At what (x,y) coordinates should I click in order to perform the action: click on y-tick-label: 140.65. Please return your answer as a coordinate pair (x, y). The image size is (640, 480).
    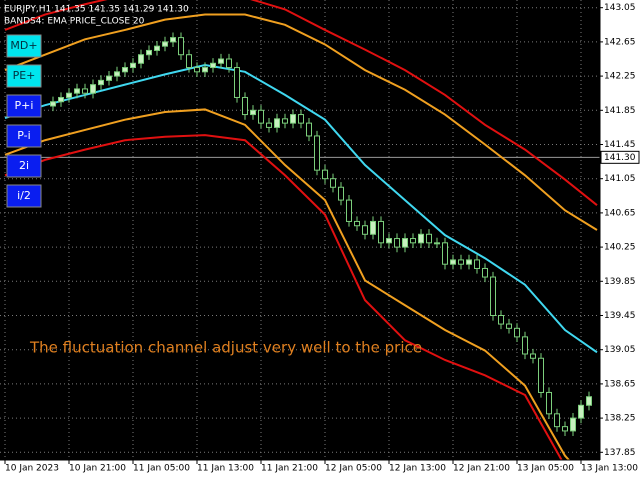
    Looking at the image, I should click on (620, 213).